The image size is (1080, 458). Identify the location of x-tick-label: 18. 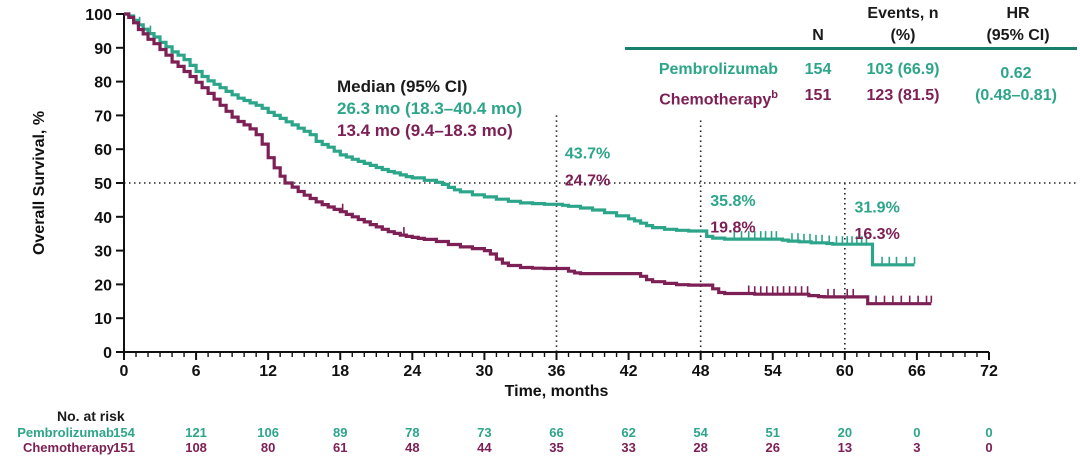
(340, 371).